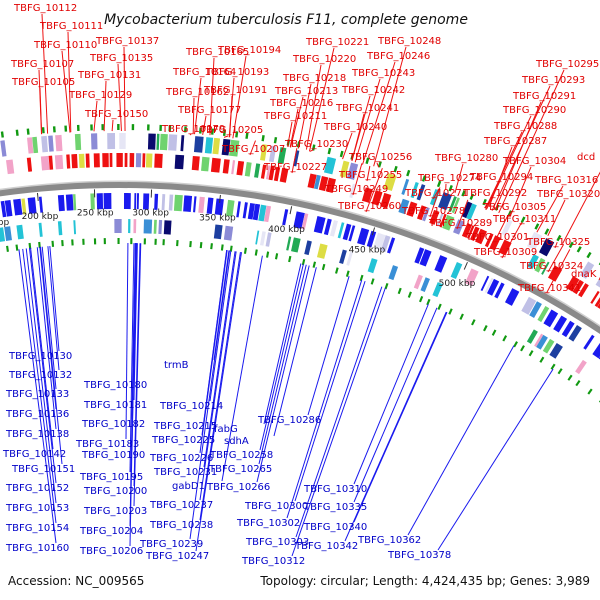  I want to click on gene-label-forward: TBFG_10271, so click(436, 193).